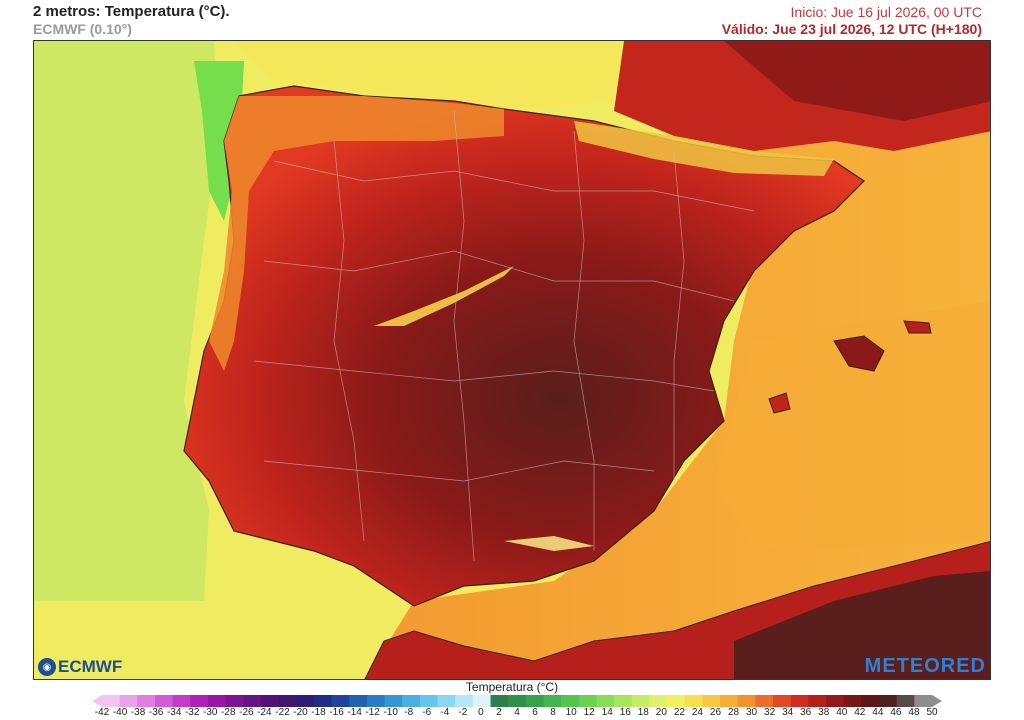  What do you see at coordinates (770, 712) in the screenshot?
I see `scale-tick-label: 32` at bounding box center [770, 712].